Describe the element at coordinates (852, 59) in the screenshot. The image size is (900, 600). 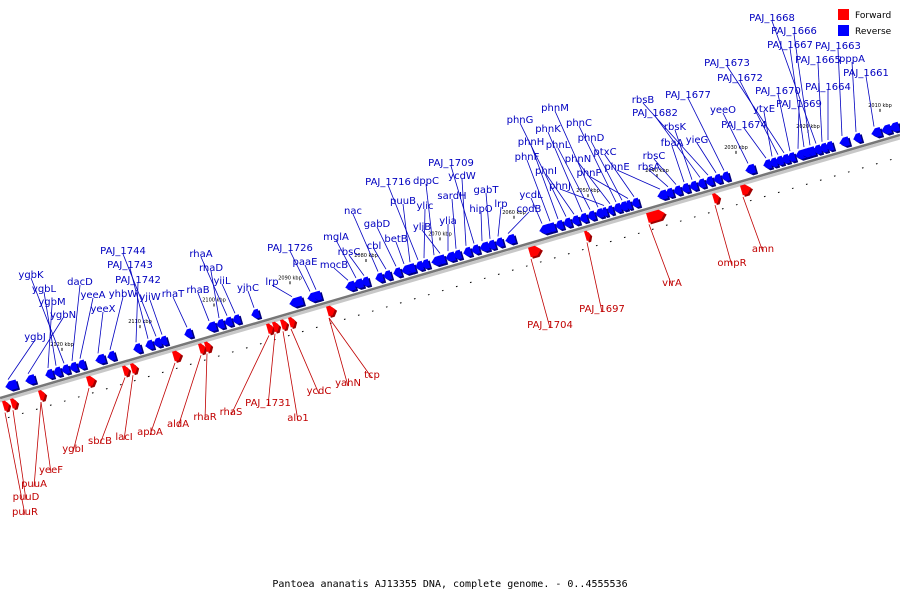
I see `reverse-gene-label: pppA` at that location.